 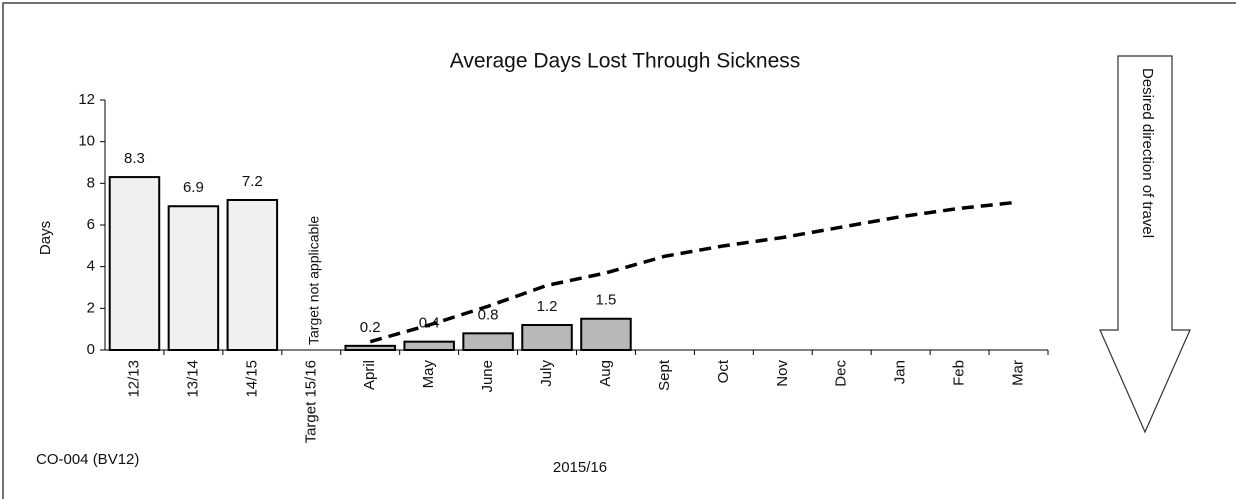 I want to click on y-tick-label: 12, so click(x=86, y=99).